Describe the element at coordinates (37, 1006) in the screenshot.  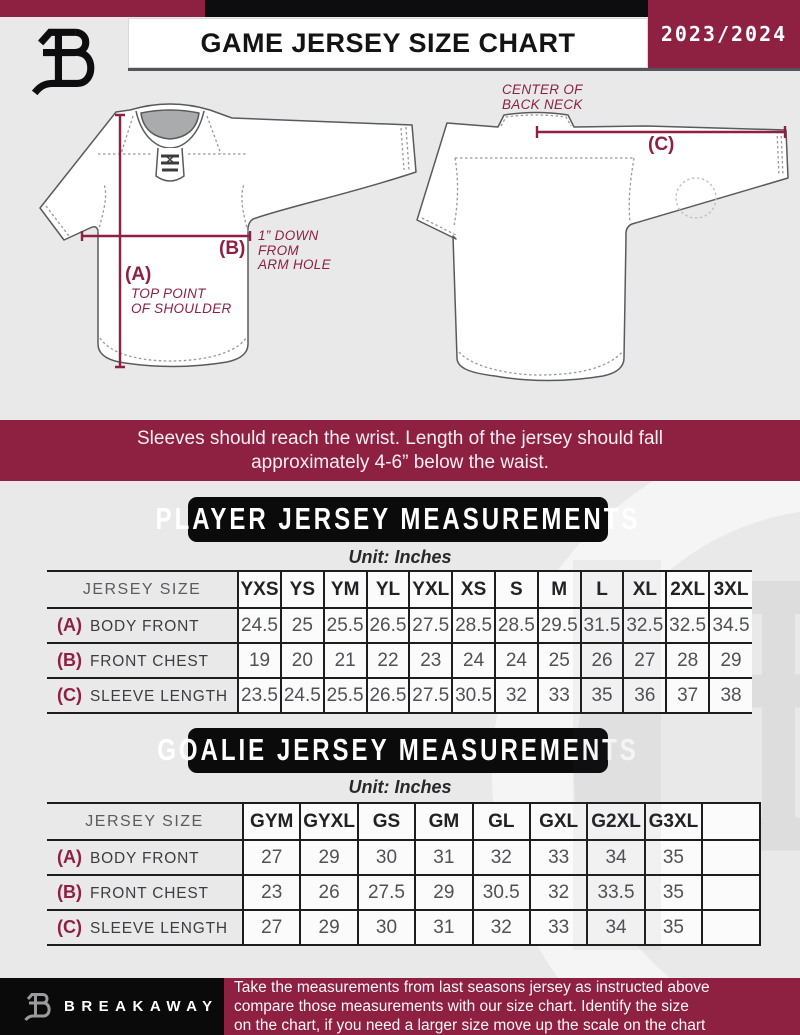
I see `footer-breakaway-logo-icon` at that location.